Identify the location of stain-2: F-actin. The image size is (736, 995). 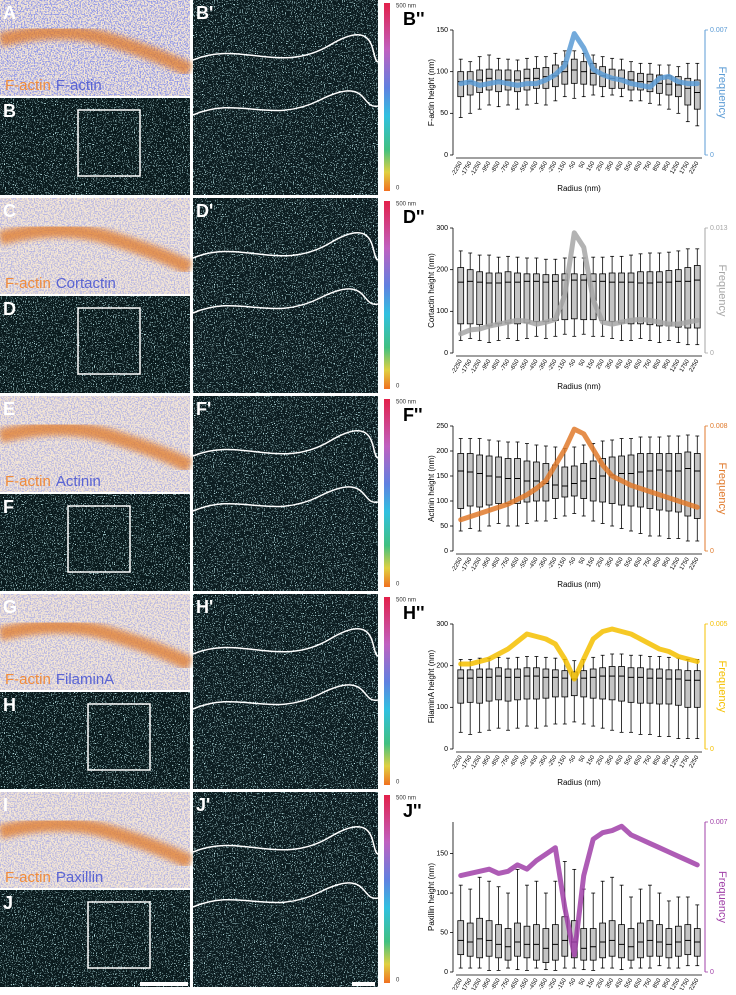
(79, 85).